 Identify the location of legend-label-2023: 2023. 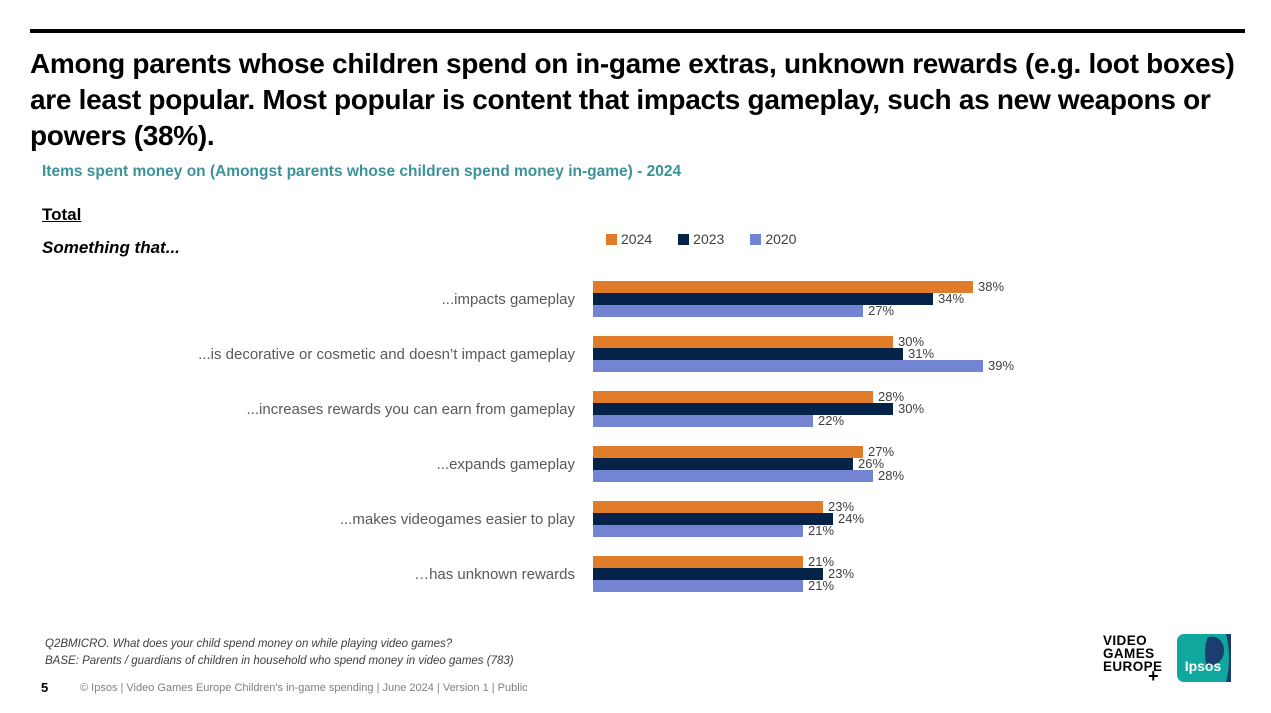
(709, 239).